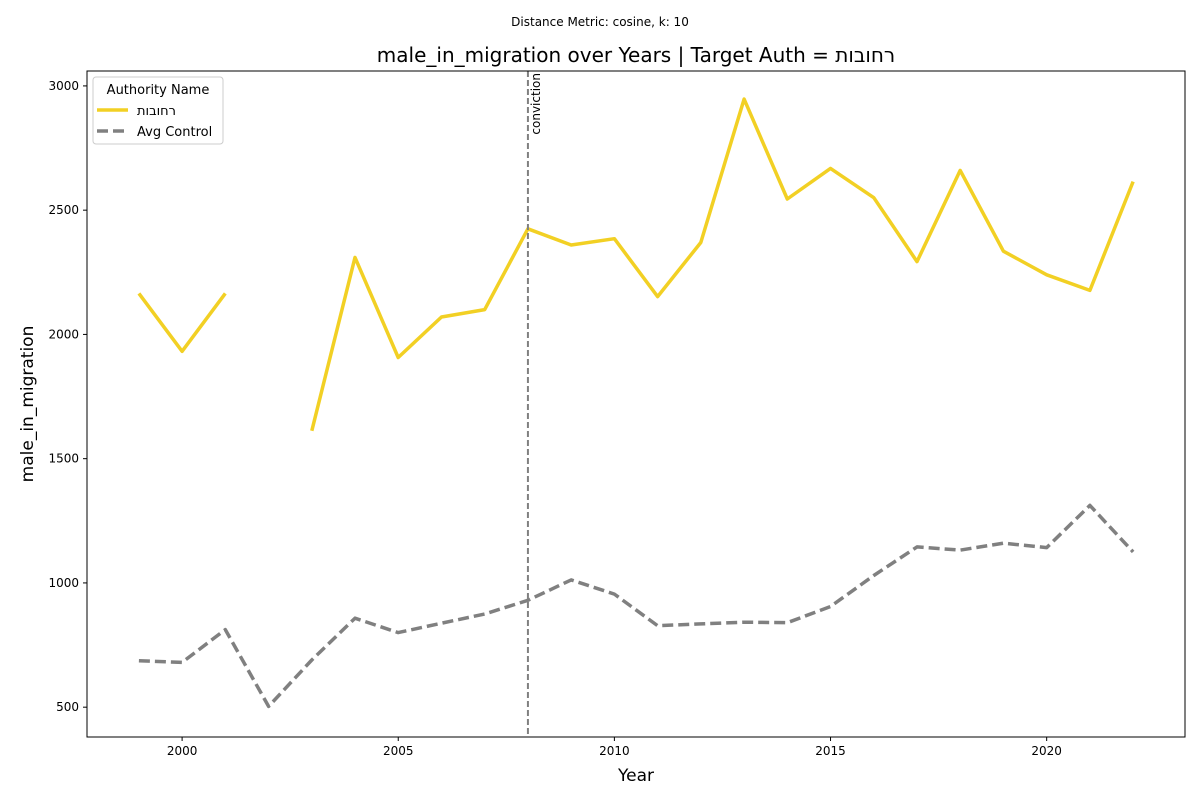  I want to click on legend: Authority Name רחובות Avg Control, so click(158, 110).